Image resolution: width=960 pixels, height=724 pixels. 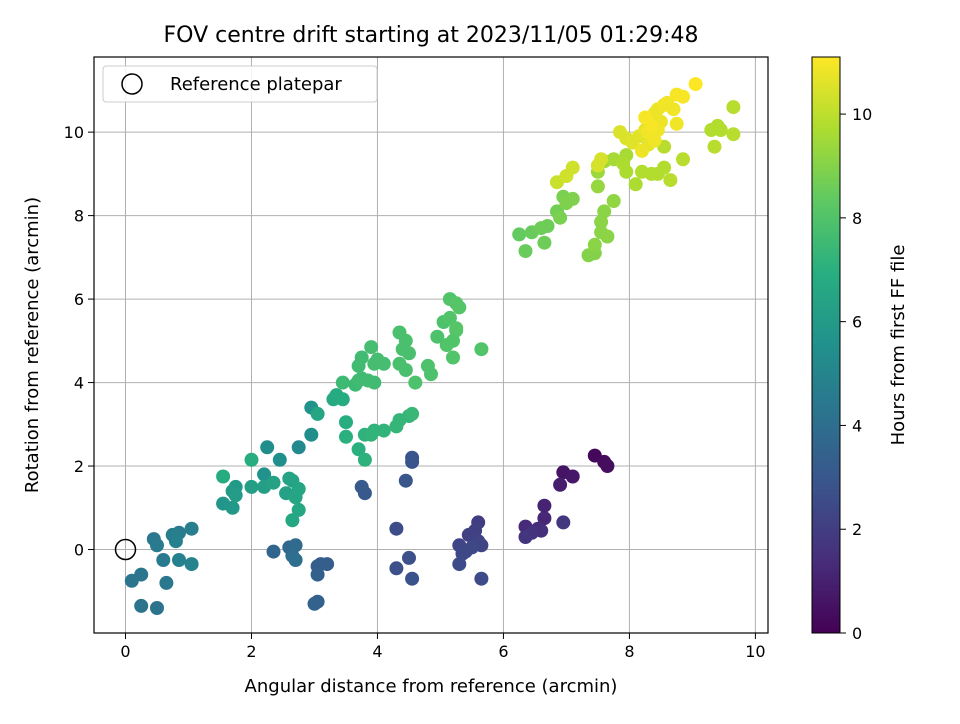 What do you see at coordinates (862, 114) in the screenshot?
I see `colorbar-tick-label: 10` at bounding box center [862, 114].